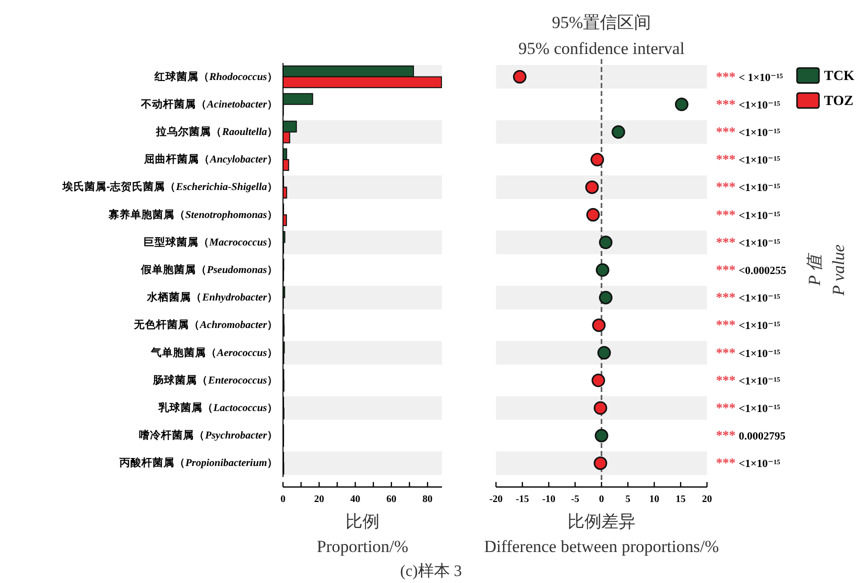 The image size is (862, 583). I want to click on legend-label: TOZ, so click(839, 101).